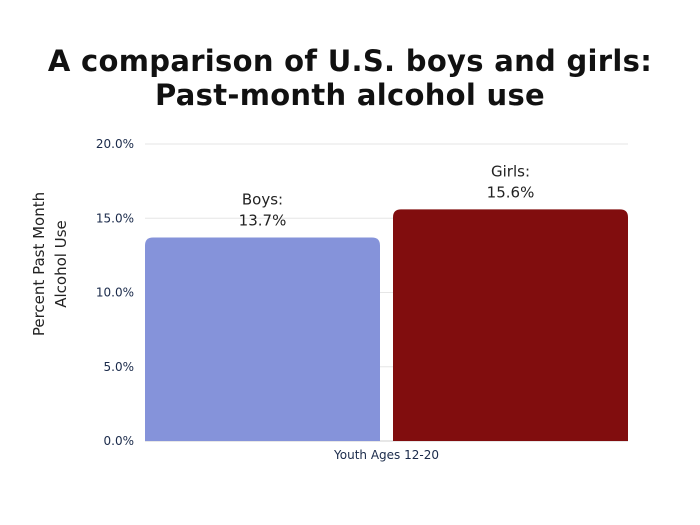  Describe the element at coordinates (387, 195) in the screenshot. I see `data-labels: Boys: 13.7% Girls: 15.6%` at that location.